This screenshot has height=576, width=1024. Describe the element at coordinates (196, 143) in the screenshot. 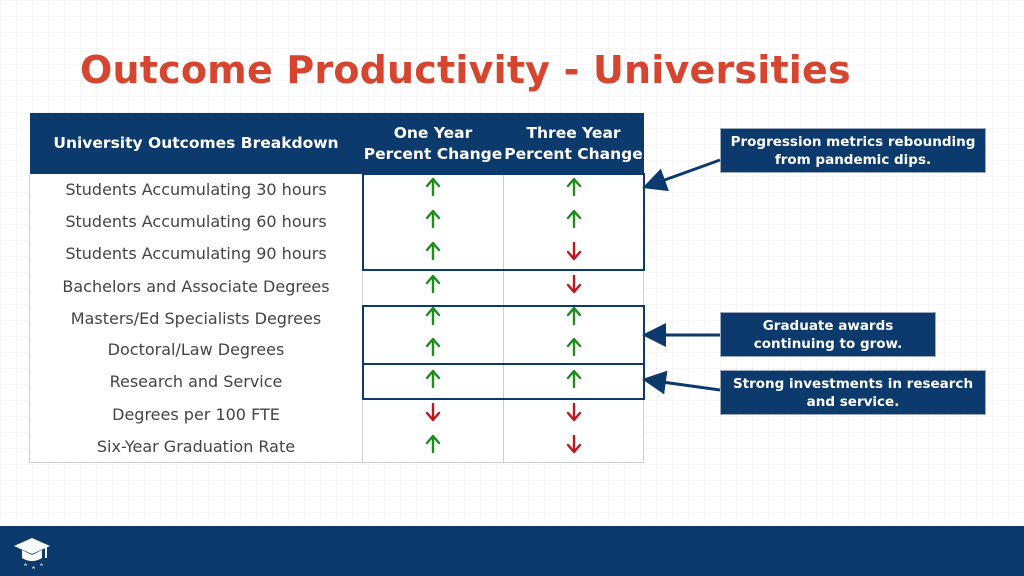

I see `header-breakdown: University Outcomes Breakdown` at that location.